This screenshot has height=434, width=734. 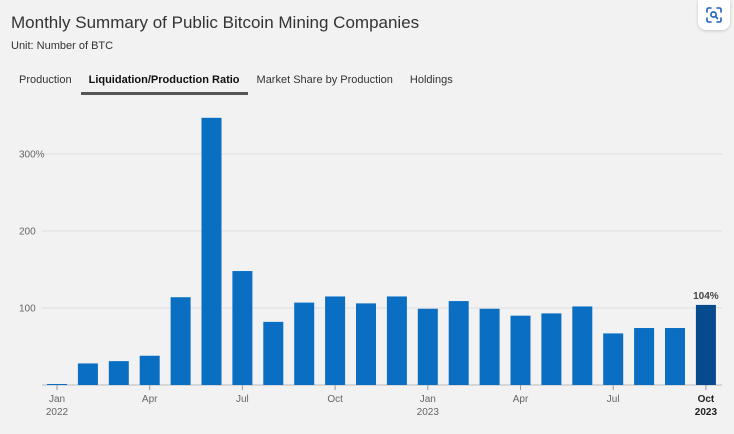 What do you see at coordinates (396, 340) in the screenshot?
I see `bar-dec-2022` at bounding box center [396, 340].